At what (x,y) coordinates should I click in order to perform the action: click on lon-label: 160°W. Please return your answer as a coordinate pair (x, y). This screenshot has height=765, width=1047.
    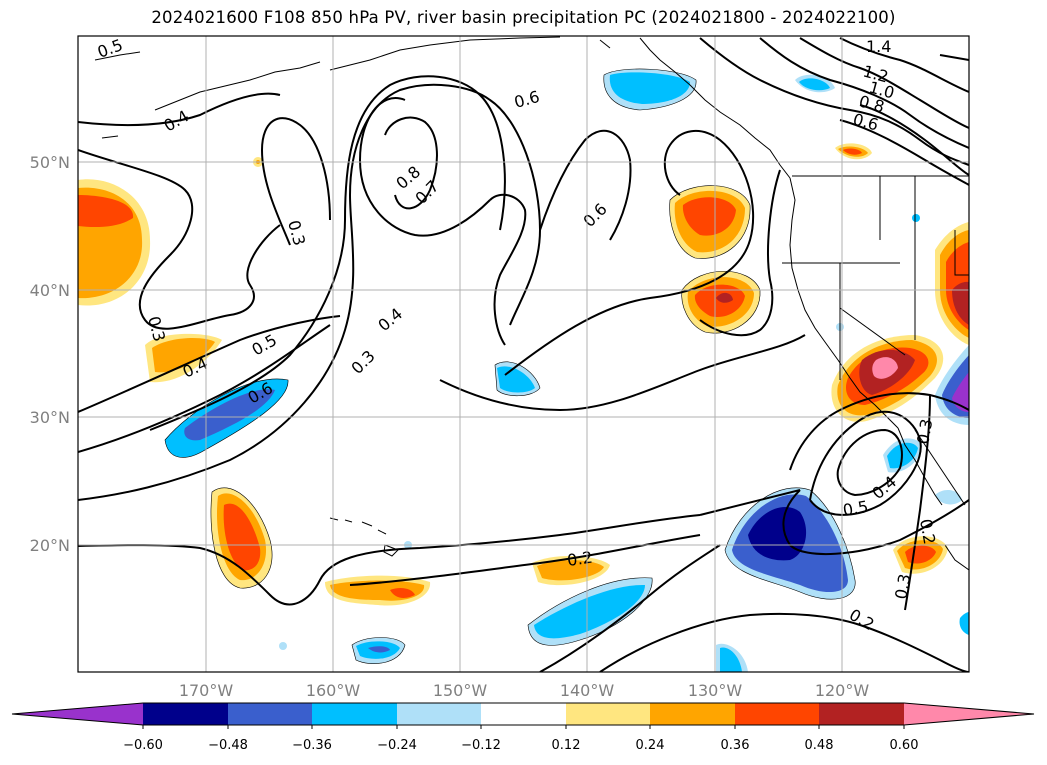
    Looking at the image, I should click on (333, 690).